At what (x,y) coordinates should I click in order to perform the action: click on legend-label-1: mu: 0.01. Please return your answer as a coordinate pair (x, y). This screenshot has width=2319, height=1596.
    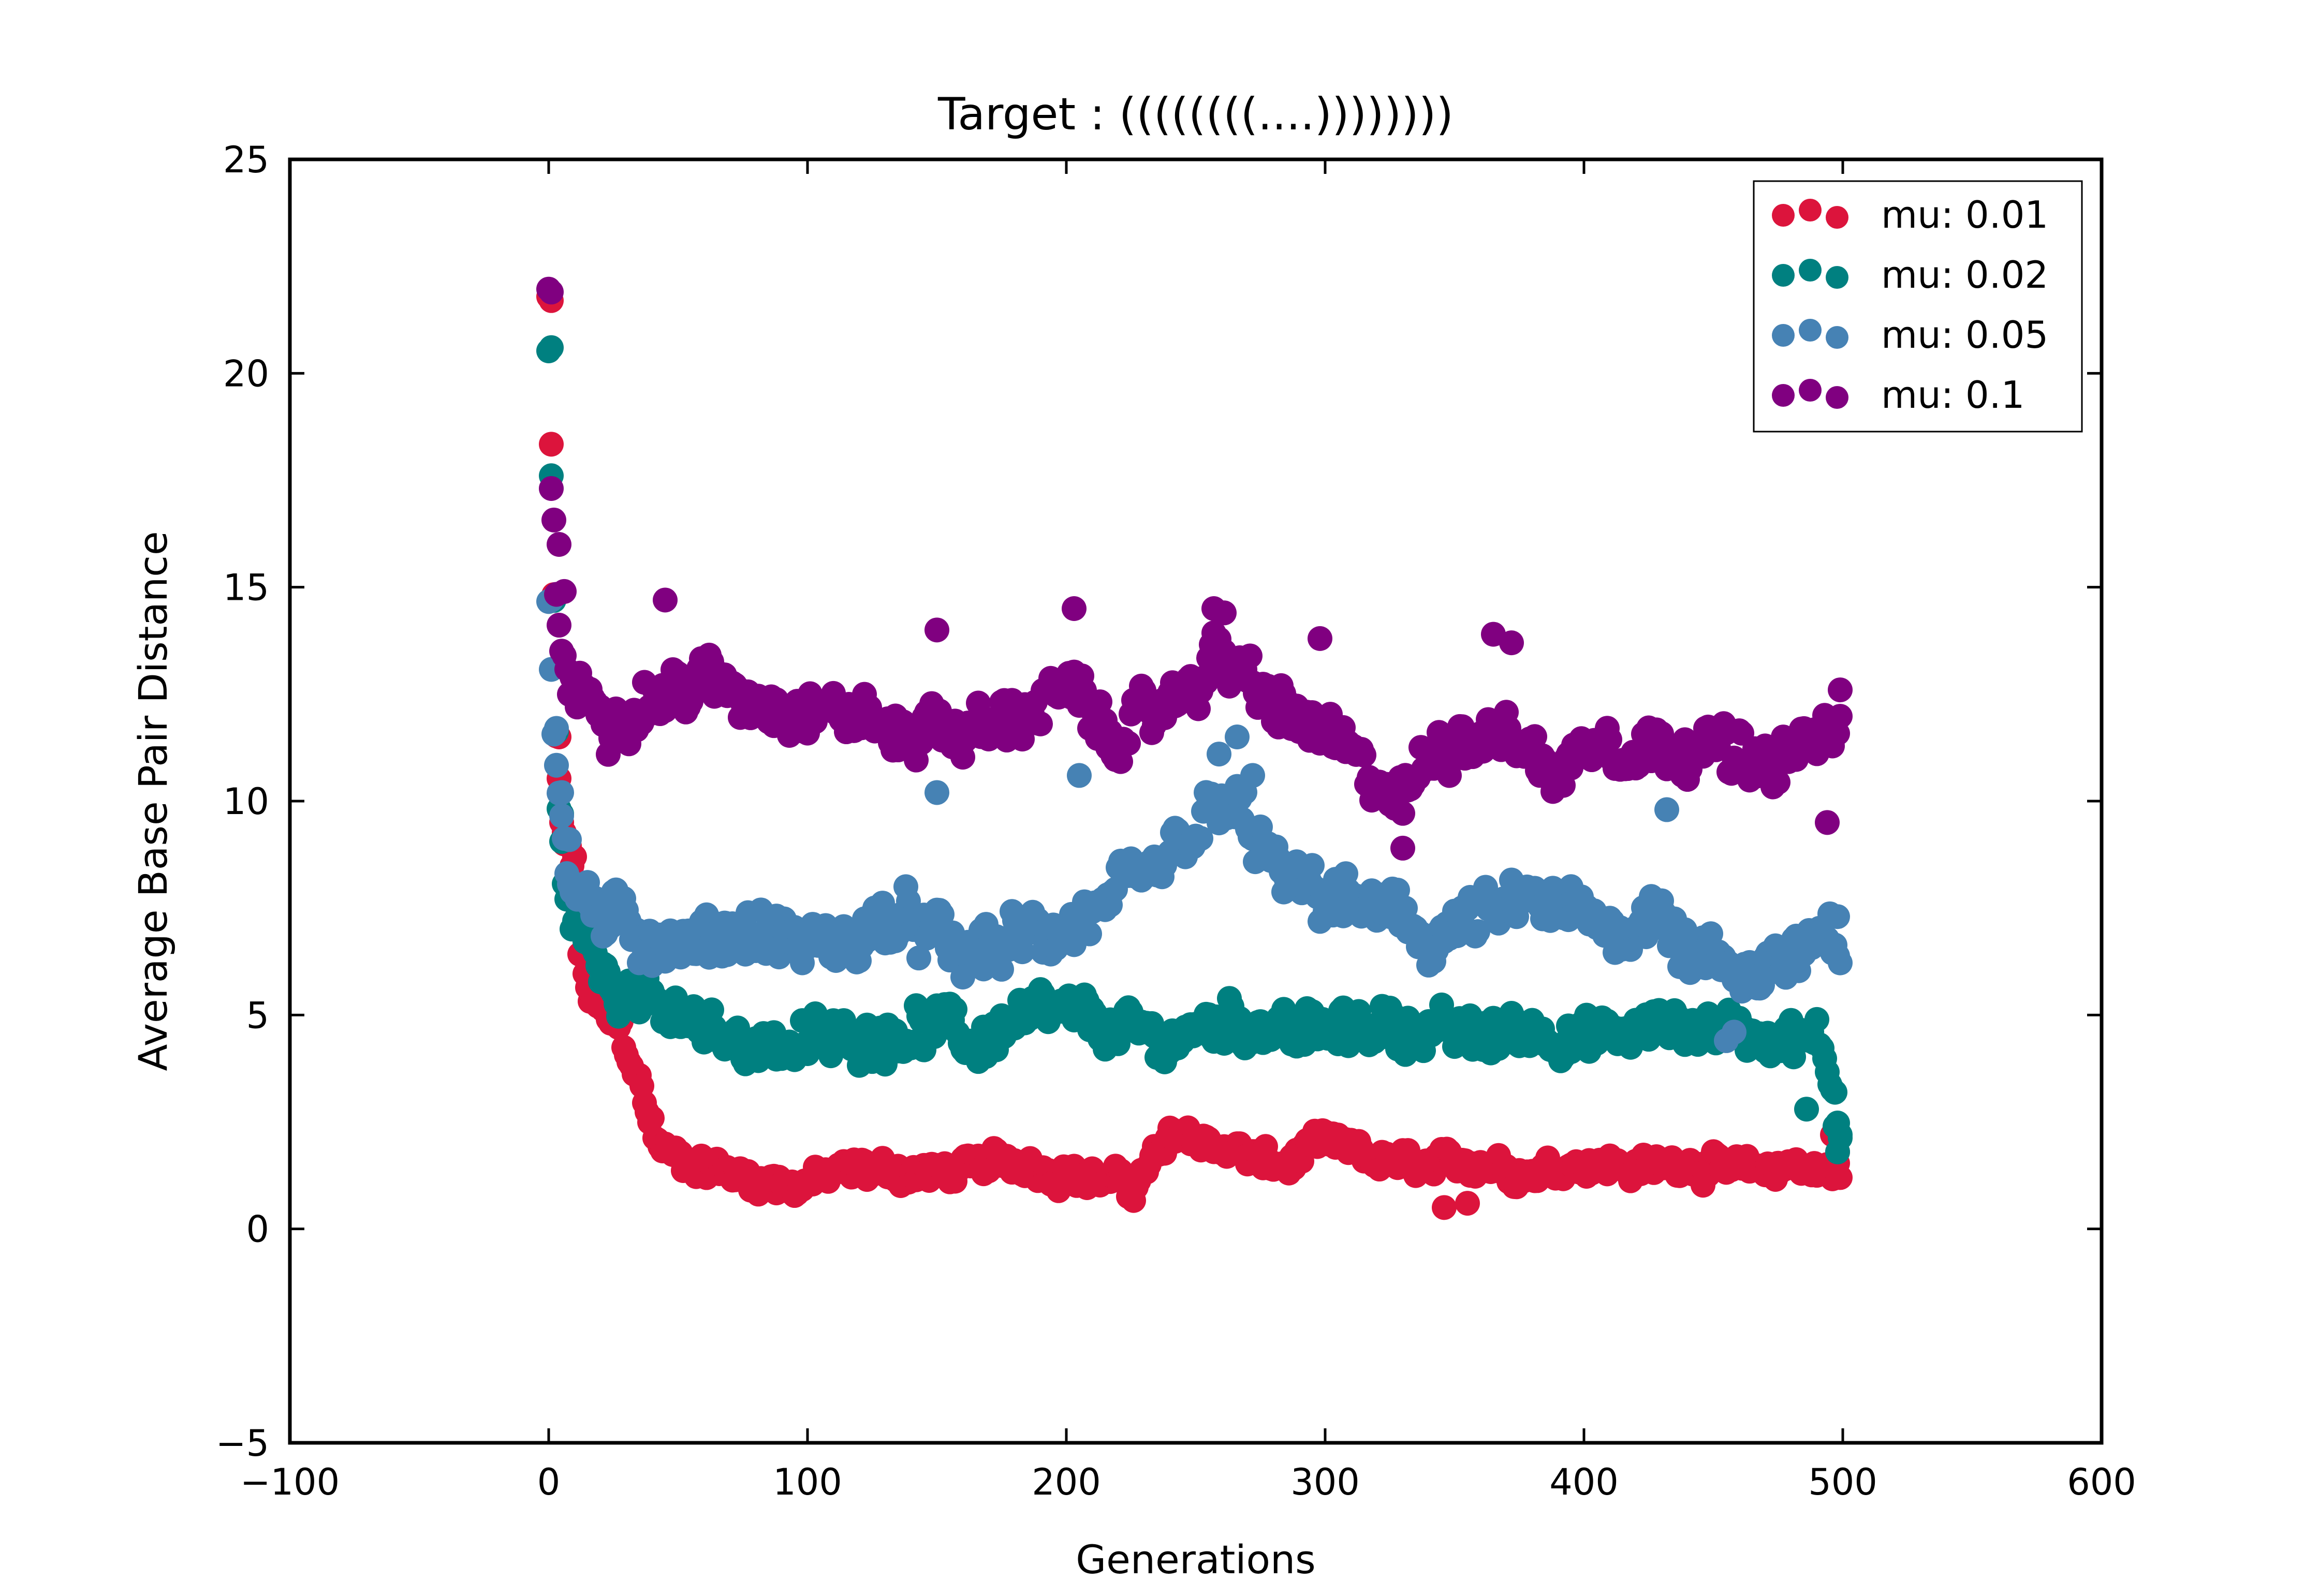
    Looking at the image, I should click on (1964, 215).